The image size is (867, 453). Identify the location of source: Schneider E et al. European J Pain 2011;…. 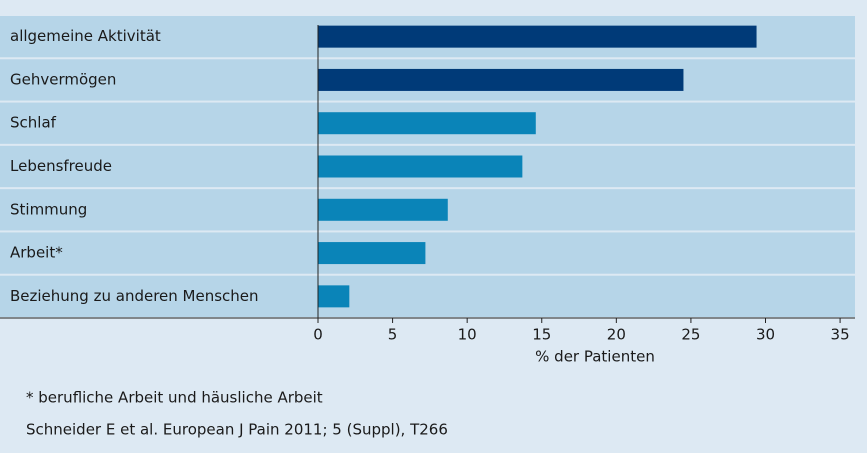
(237, 430).